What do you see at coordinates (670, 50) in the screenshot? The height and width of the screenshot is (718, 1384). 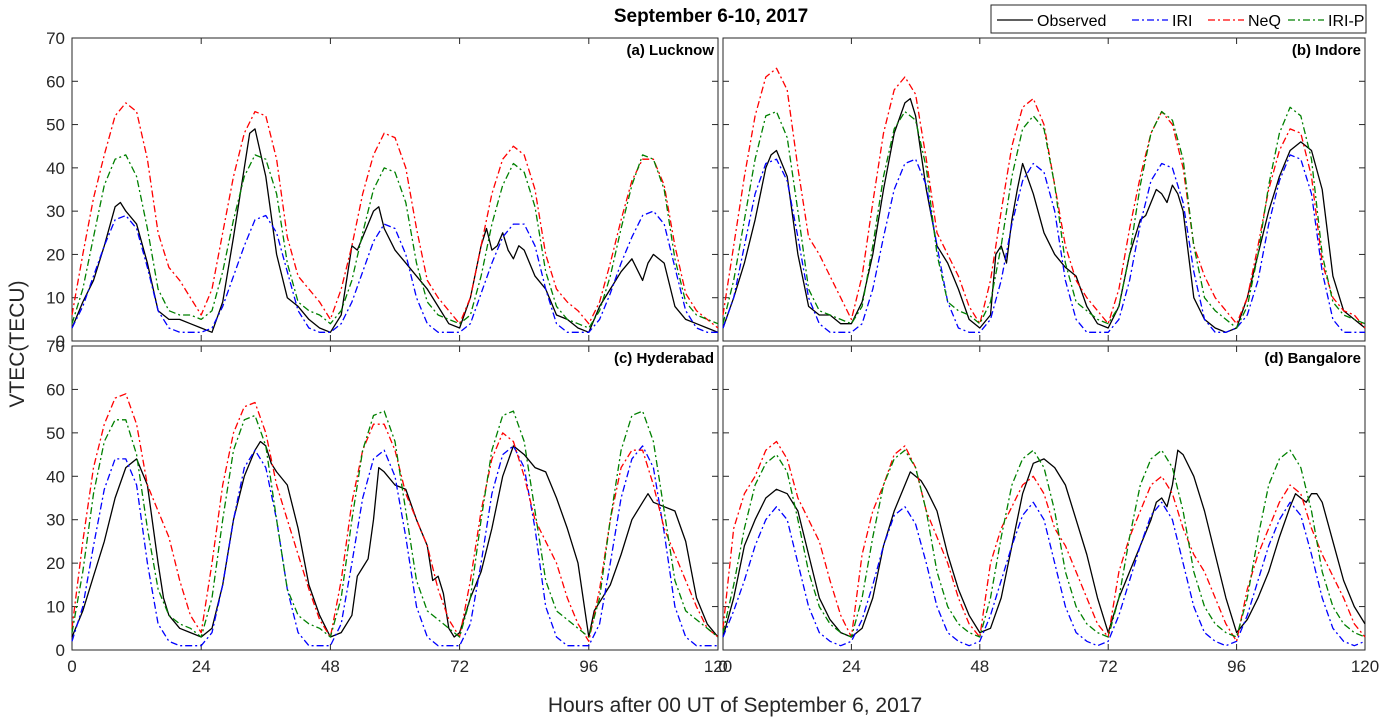 I see `panel-title: (a) Lucknow` at bounding box center [670, 50].